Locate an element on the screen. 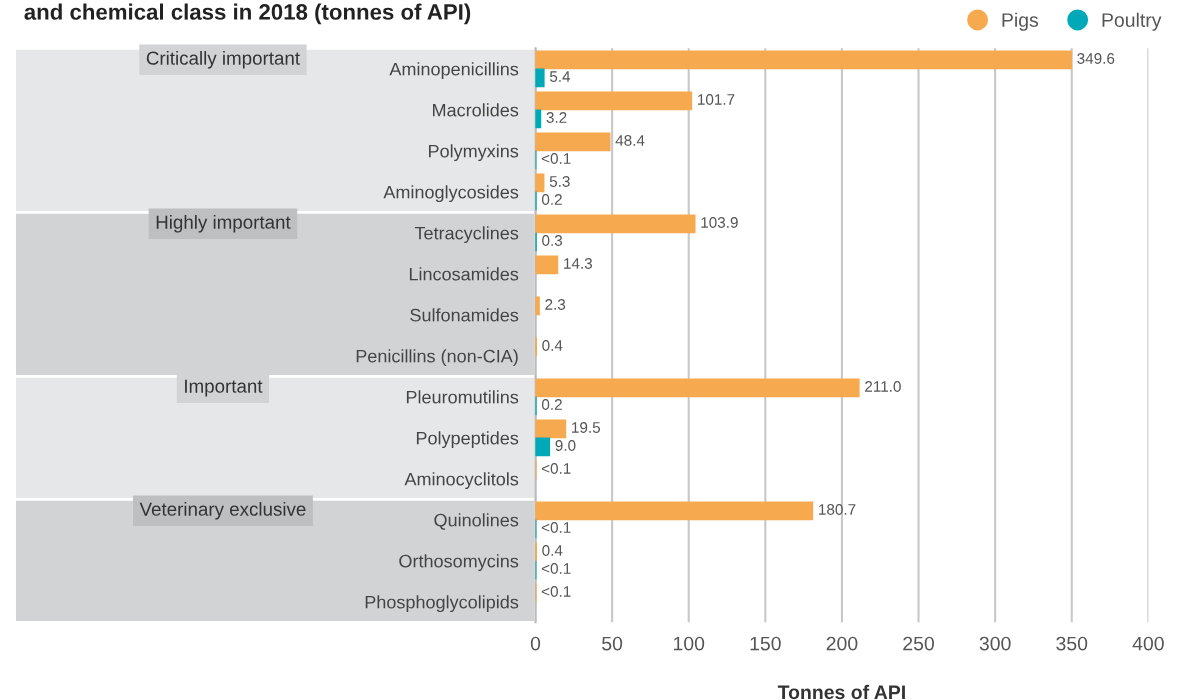 The width and height of the screenshot is (1190, 700). data-label: 9.0 is located at coordinates (565, 445).